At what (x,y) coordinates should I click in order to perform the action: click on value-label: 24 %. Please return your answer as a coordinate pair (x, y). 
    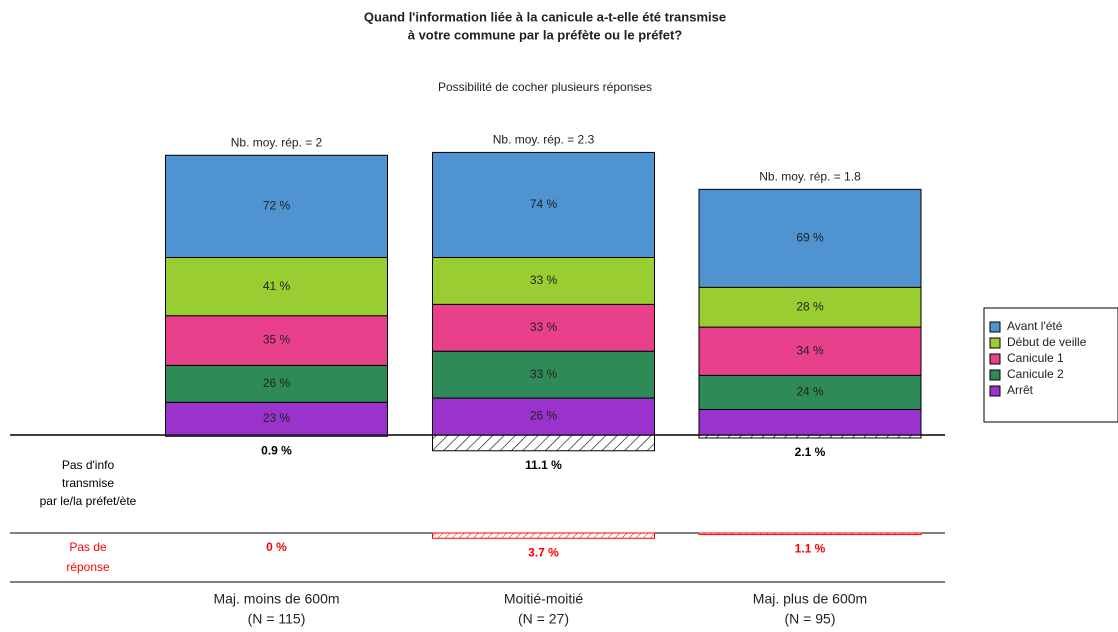
    Looking at the image, I should click on (810, 392).